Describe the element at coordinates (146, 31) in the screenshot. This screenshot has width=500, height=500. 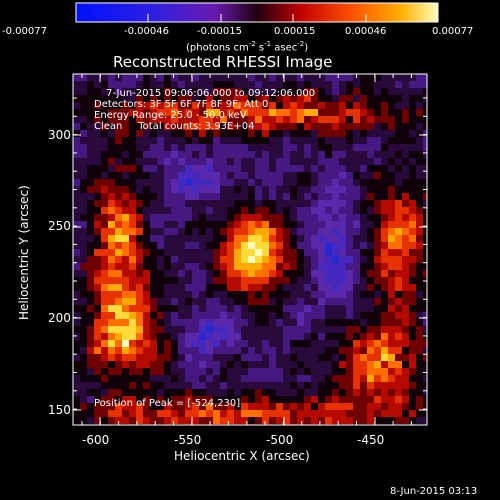
I see `colorbar-tick-label: -0.00046` at that location.